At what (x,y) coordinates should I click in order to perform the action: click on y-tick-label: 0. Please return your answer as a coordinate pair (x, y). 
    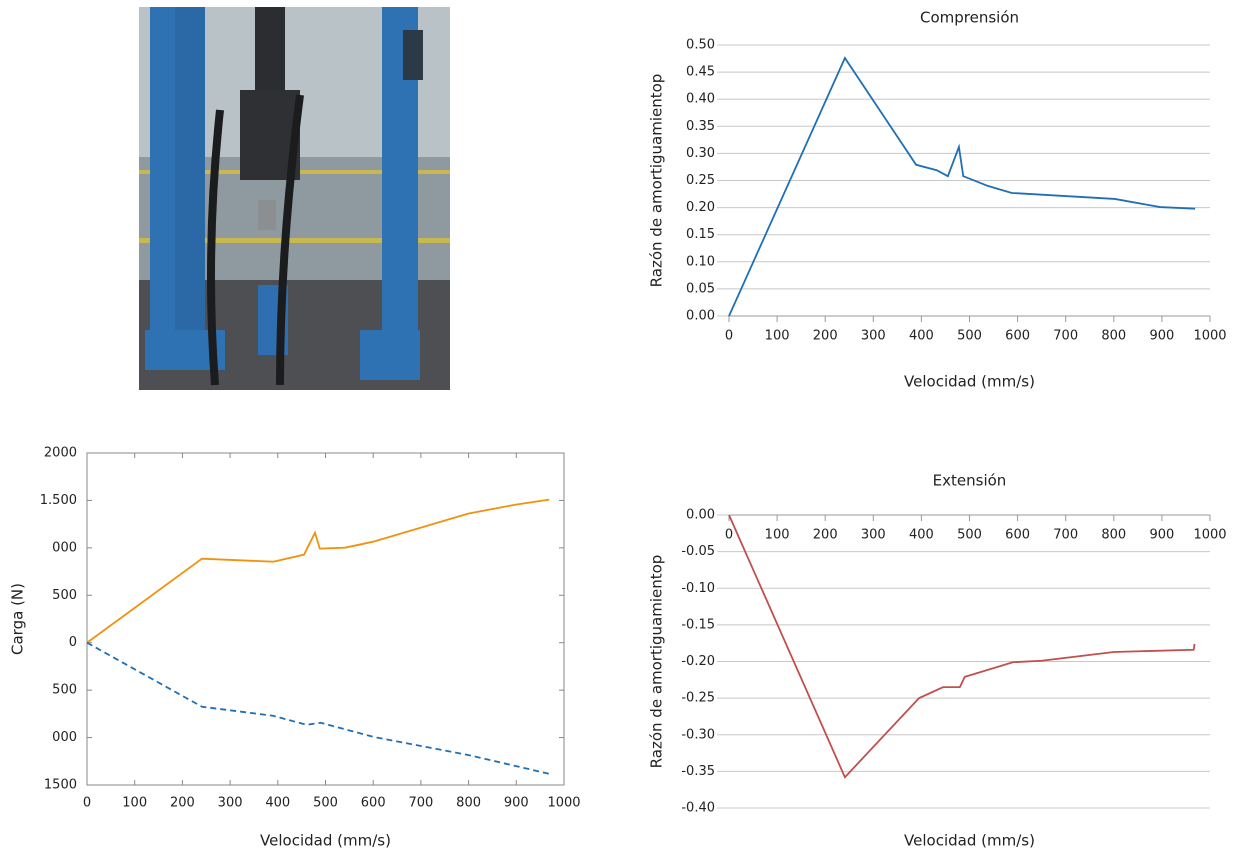
    Looking at the image, I should click on (73, 642).